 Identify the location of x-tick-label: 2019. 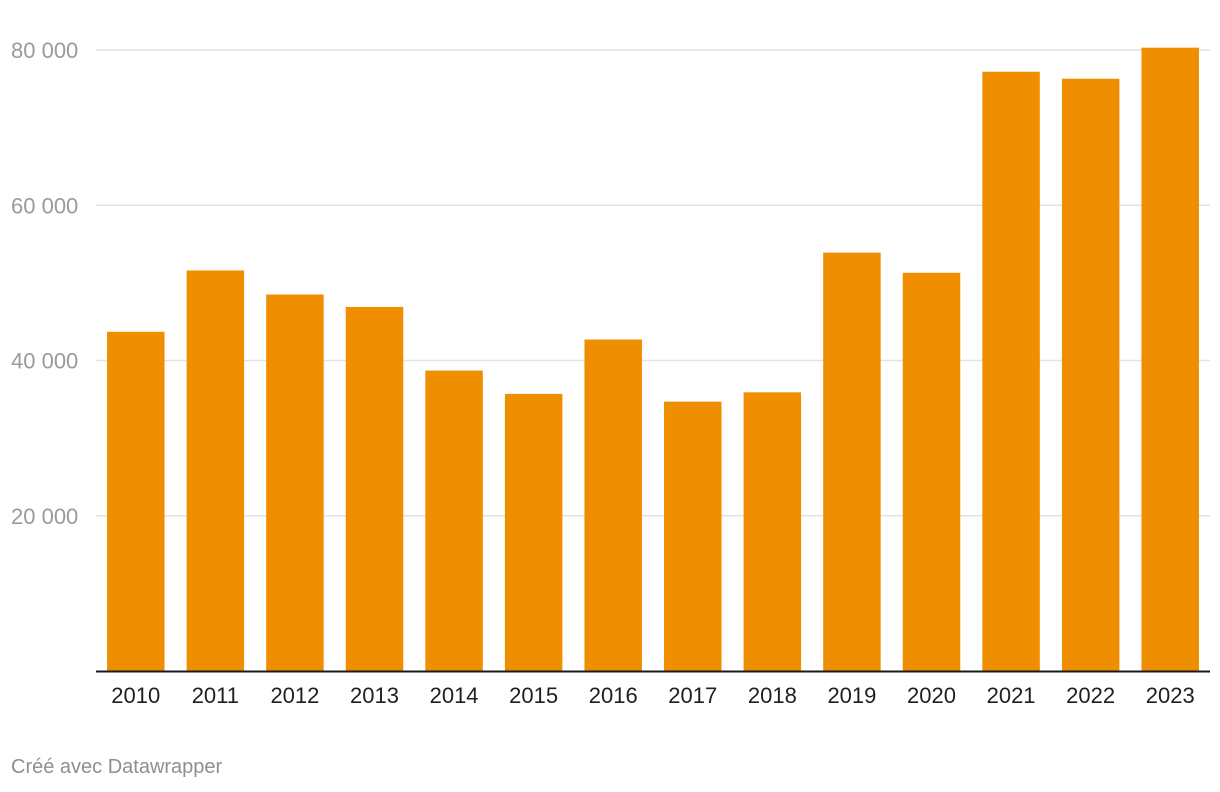
(851, 695).